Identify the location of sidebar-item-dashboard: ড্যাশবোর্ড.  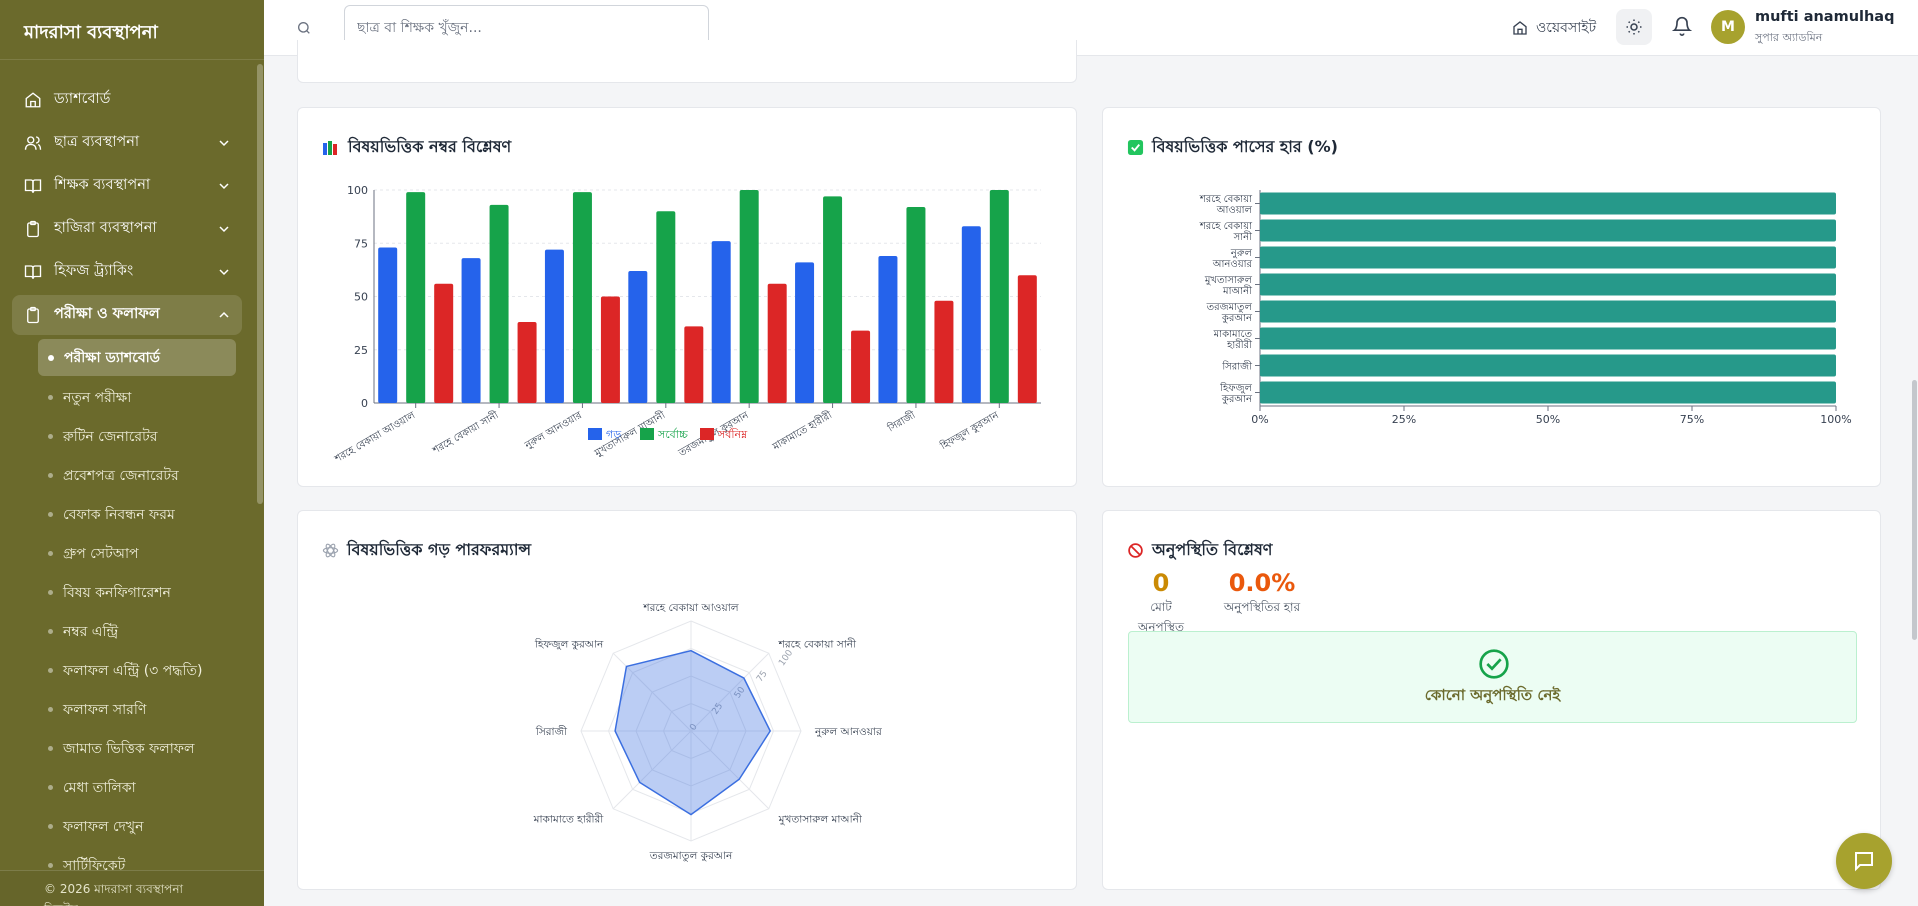
(127, 100).